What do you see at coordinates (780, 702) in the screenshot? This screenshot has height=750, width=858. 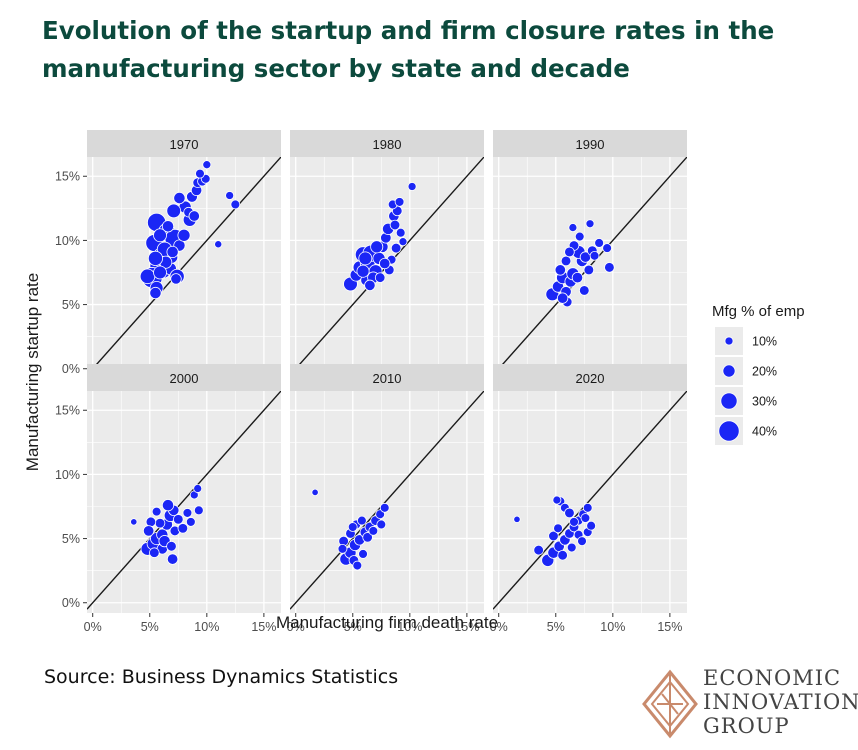 I see `logo-text-line-2: INNOVATION` at bounding box center [780, 702].